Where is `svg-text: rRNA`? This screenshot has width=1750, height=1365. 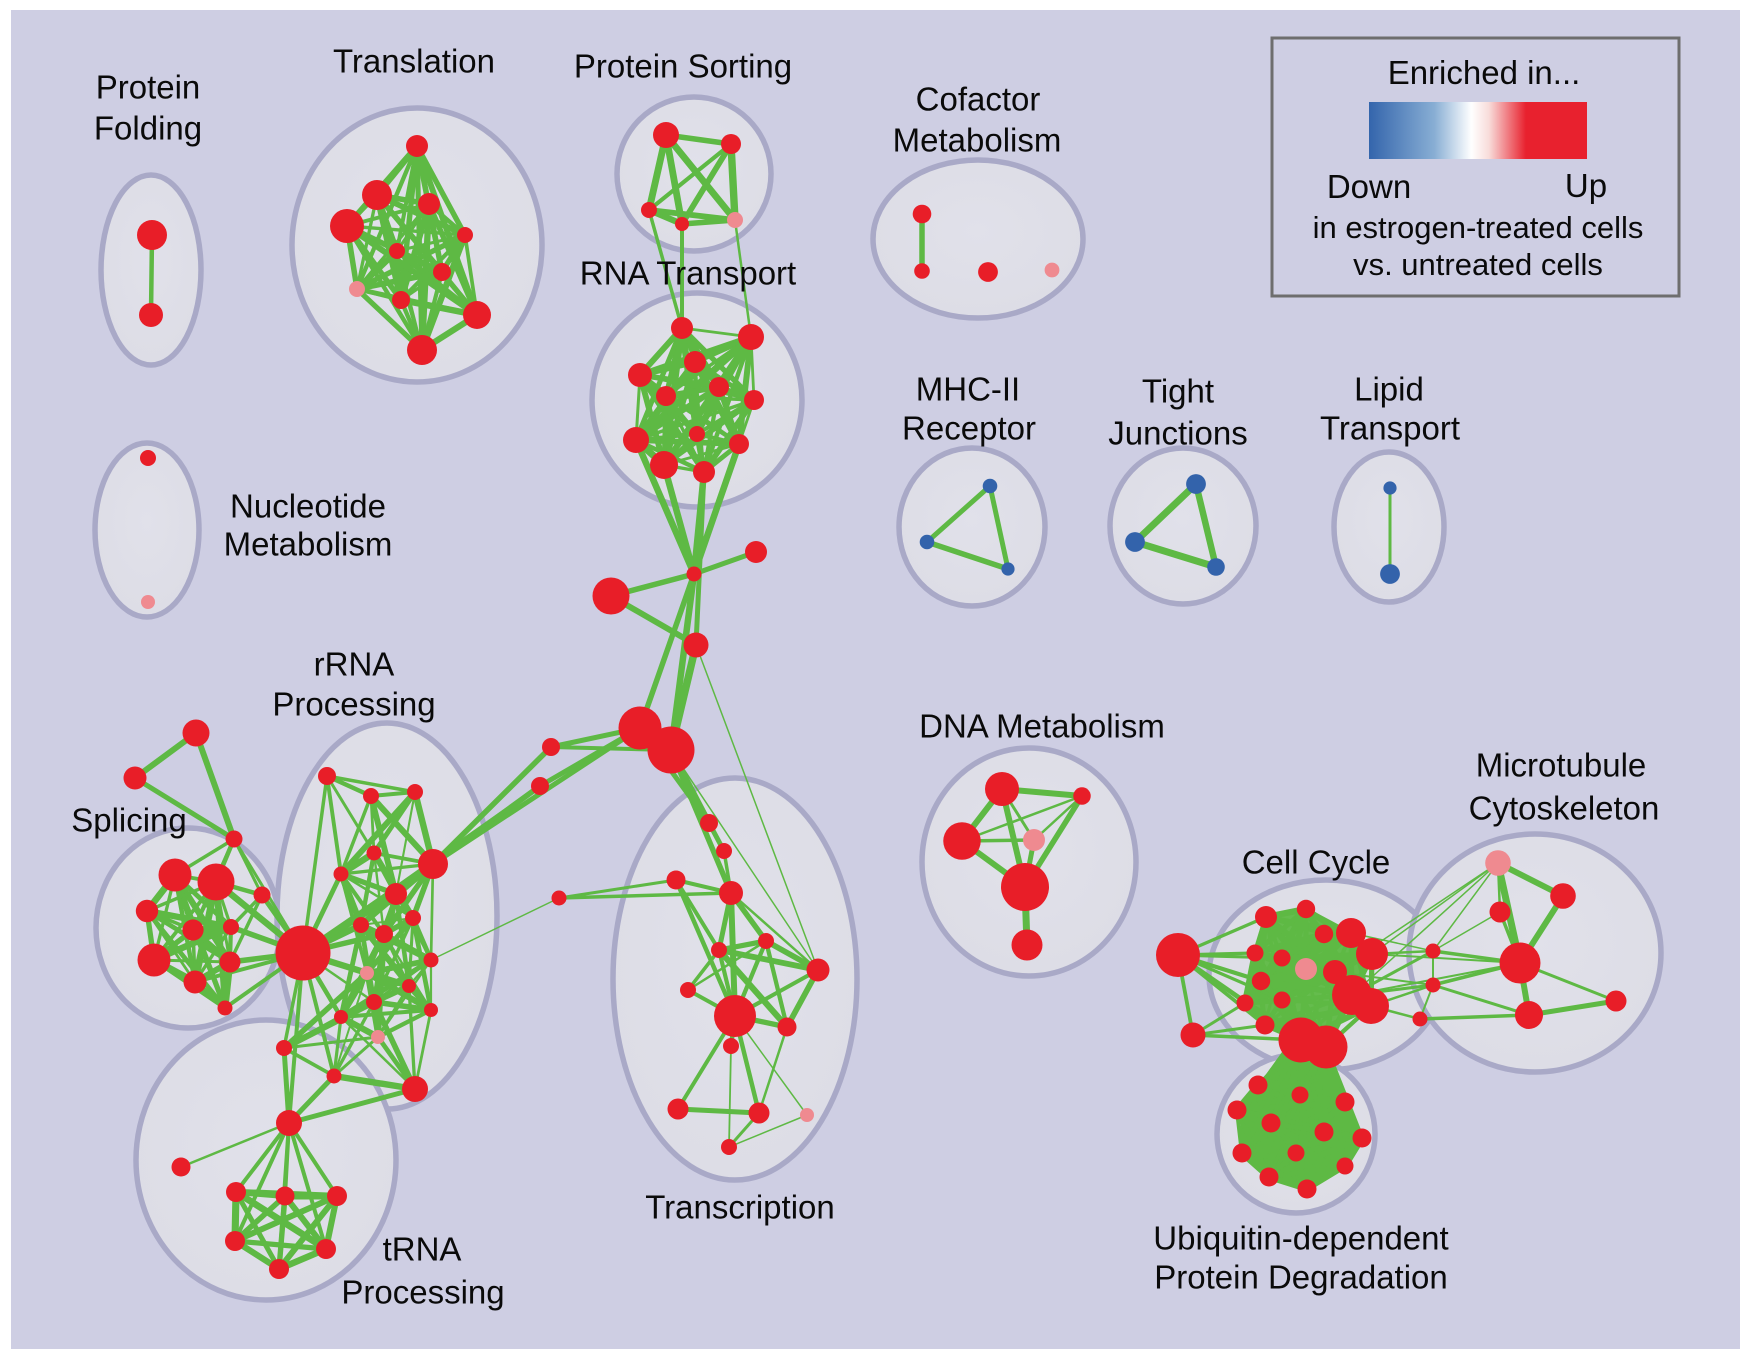 svg-text: rRNA is located at coordinates (354, 664).